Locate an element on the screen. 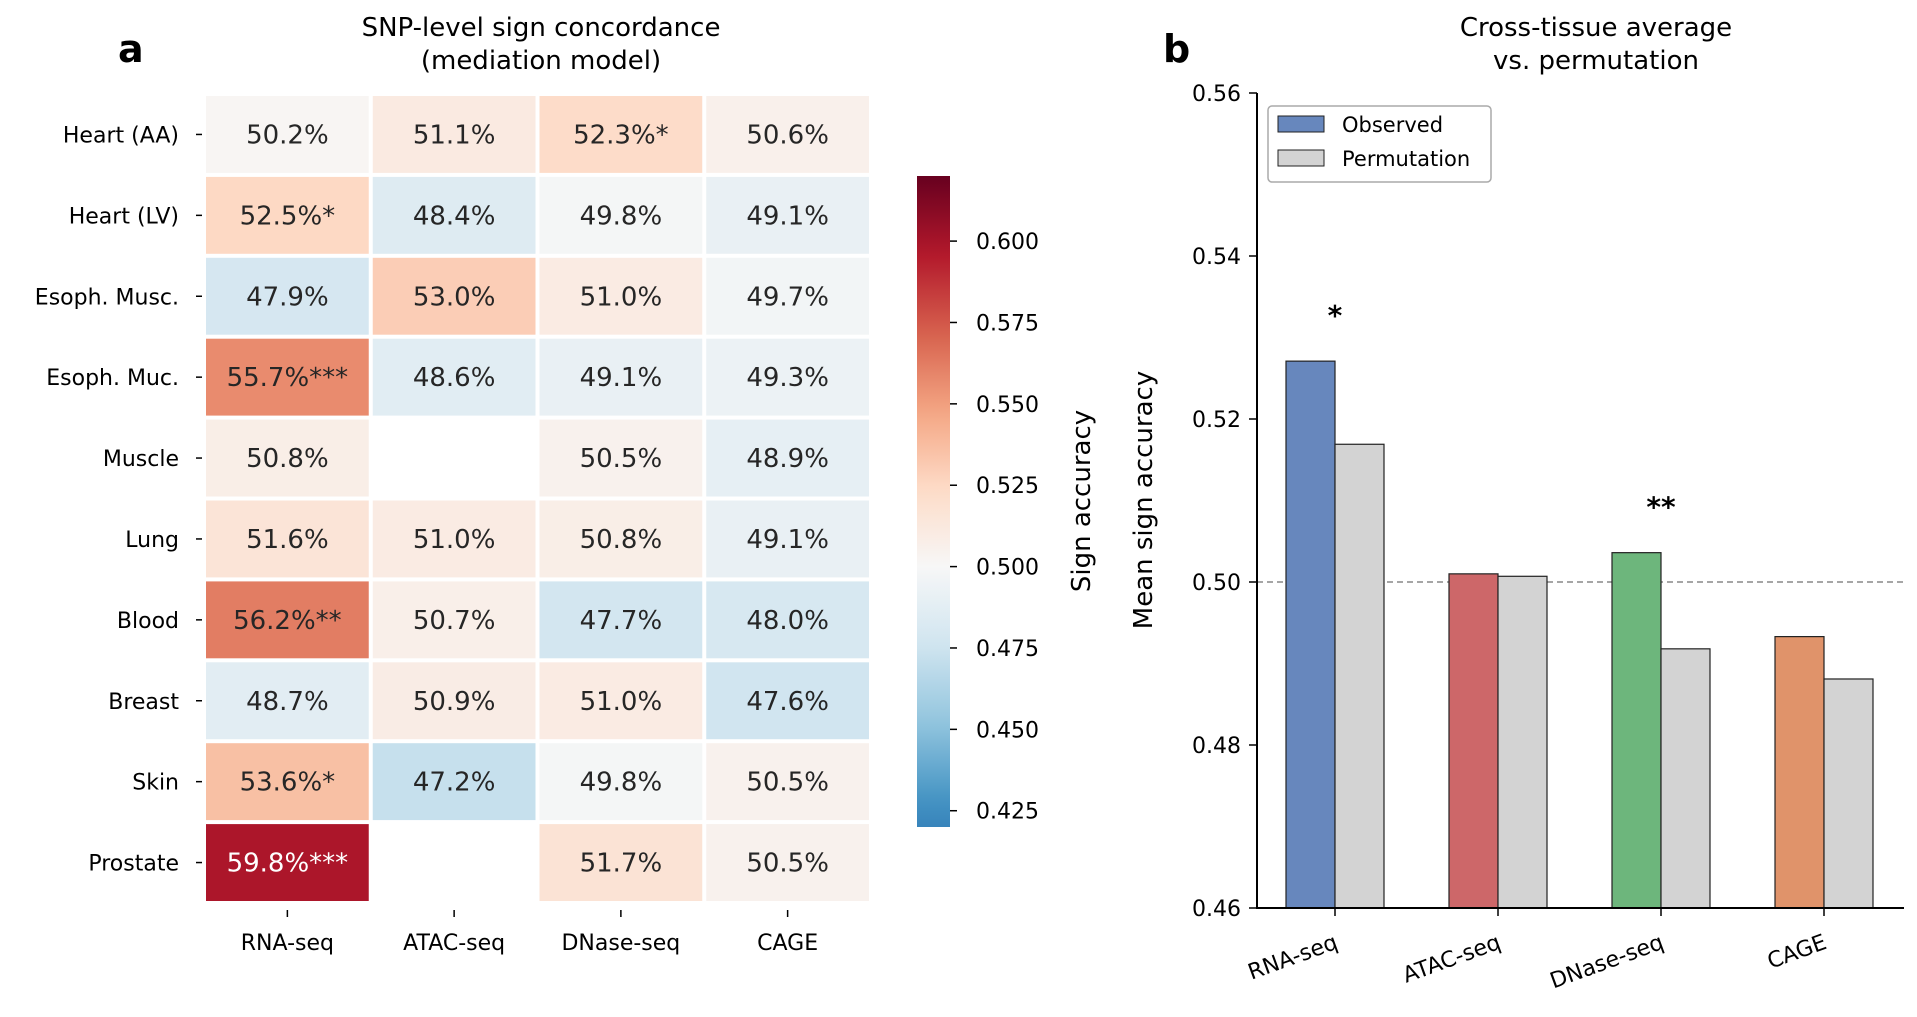  heatmap-cell-label: 48.9% is located at coordinates (787, 459).